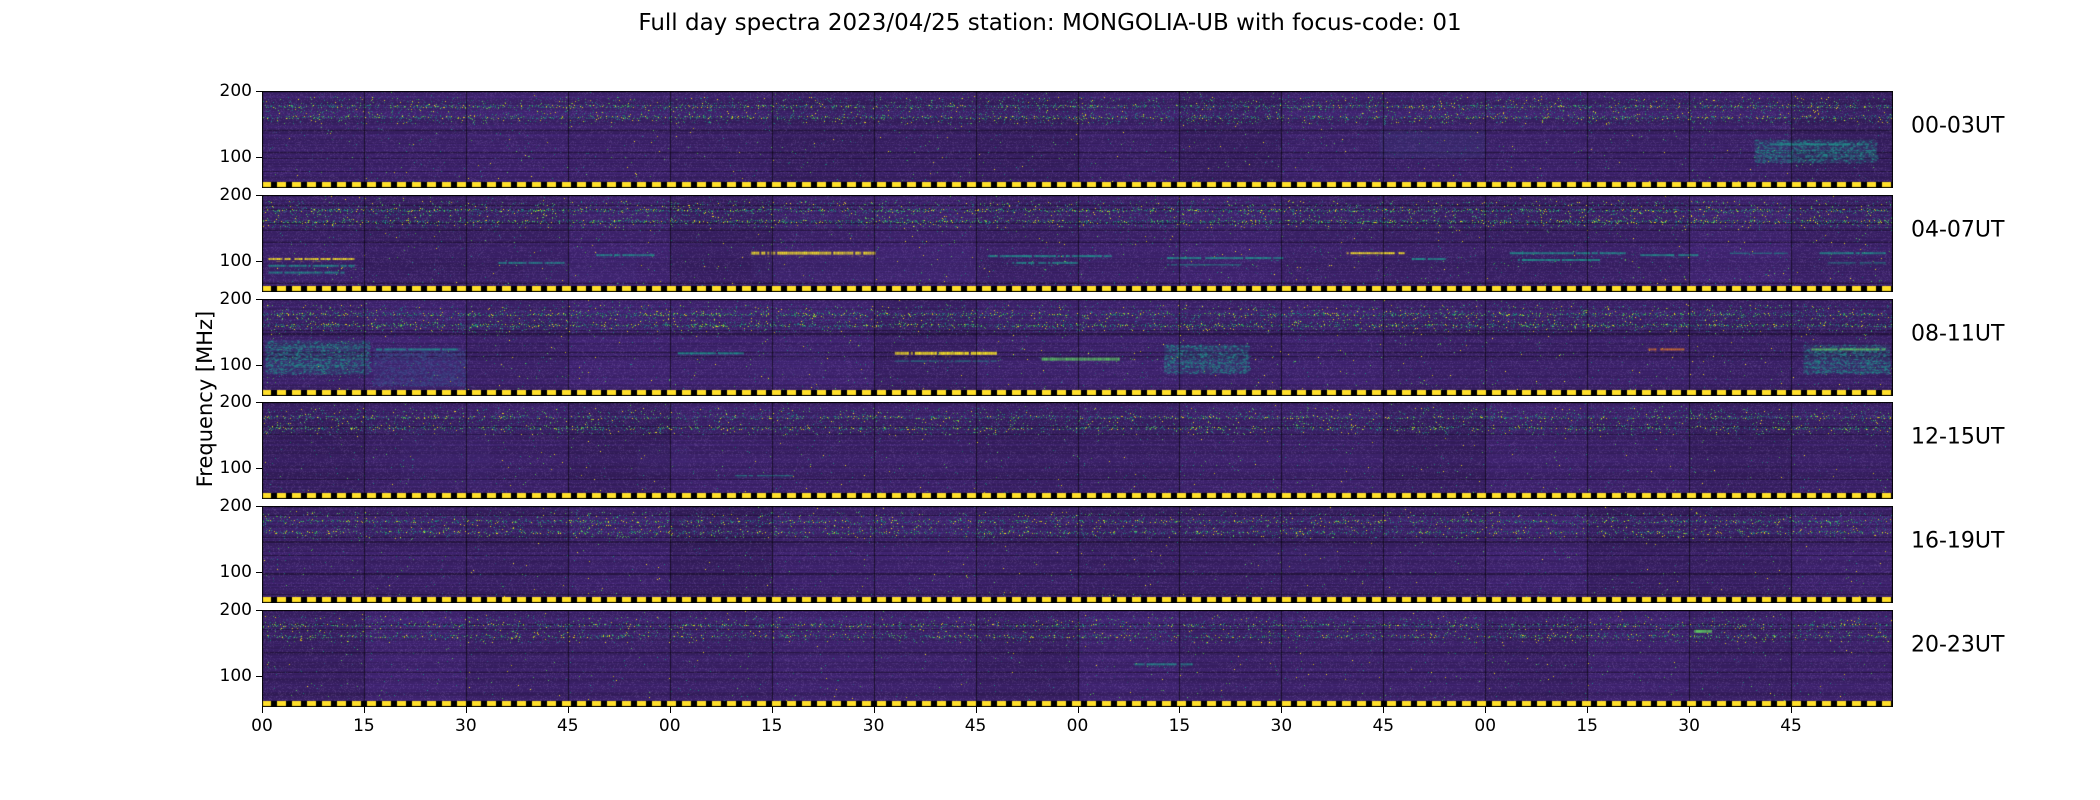 Image resolution: width=2100 pixels, height=800 pixels. I want to click on row-label: 20-23UT, so click(1958, 645).